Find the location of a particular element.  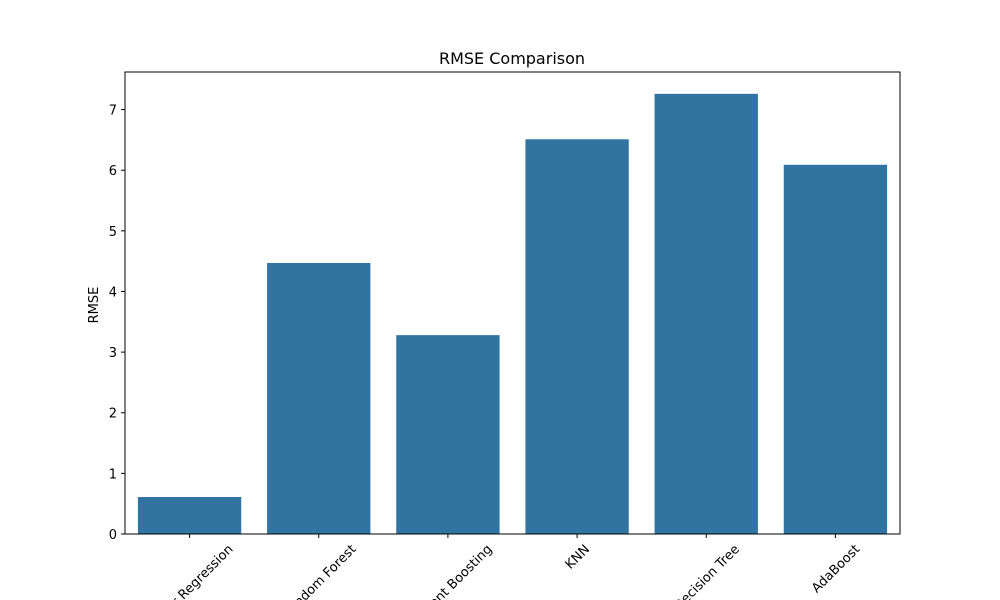

y-tick-label: 1 is located at coordinates (113, 474).